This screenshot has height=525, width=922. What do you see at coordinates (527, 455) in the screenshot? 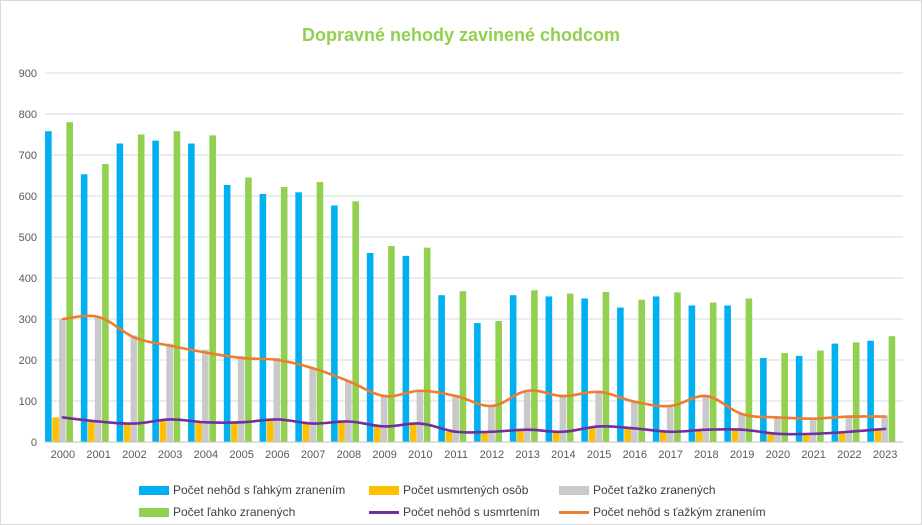
I see `x-tick-label: 2013` at bounding box center [527, 455].